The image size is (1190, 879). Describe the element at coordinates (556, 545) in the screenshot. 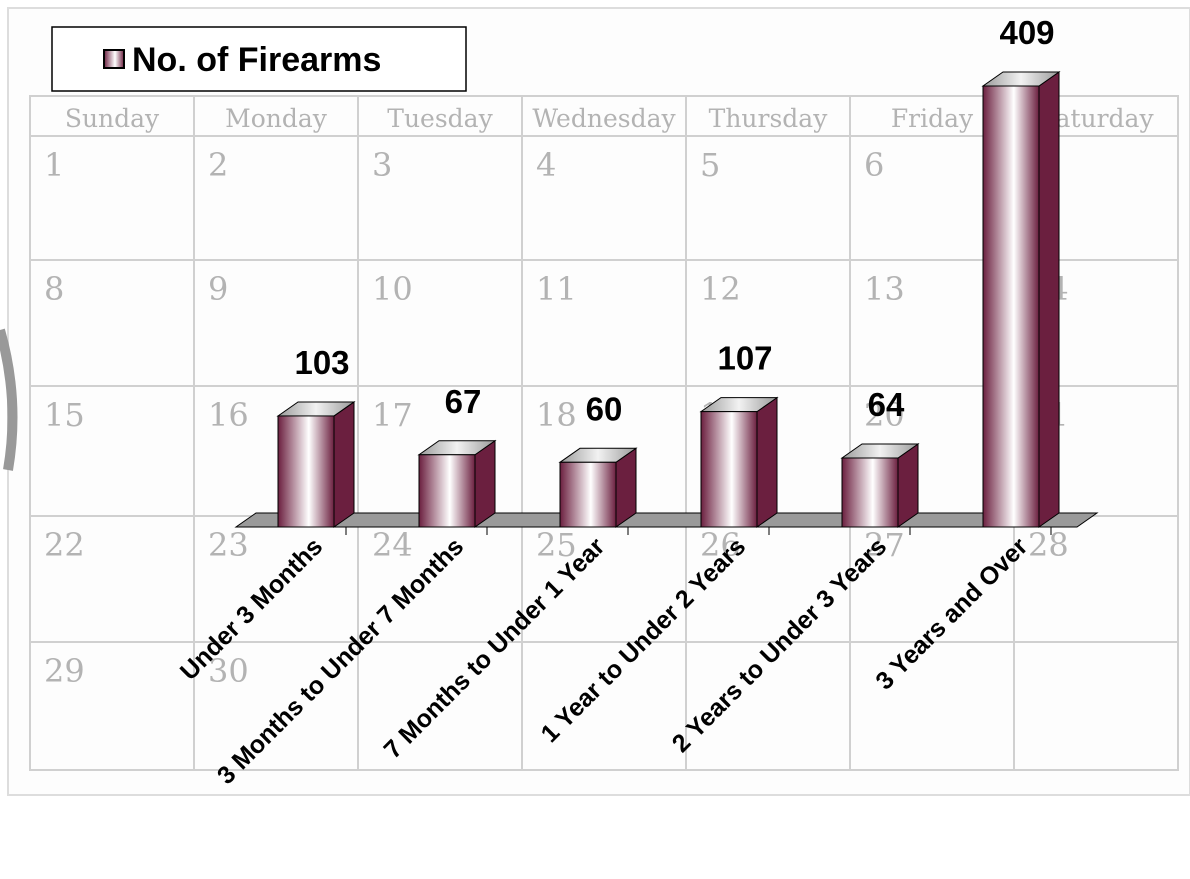

I see `day-number: 25` at that location.